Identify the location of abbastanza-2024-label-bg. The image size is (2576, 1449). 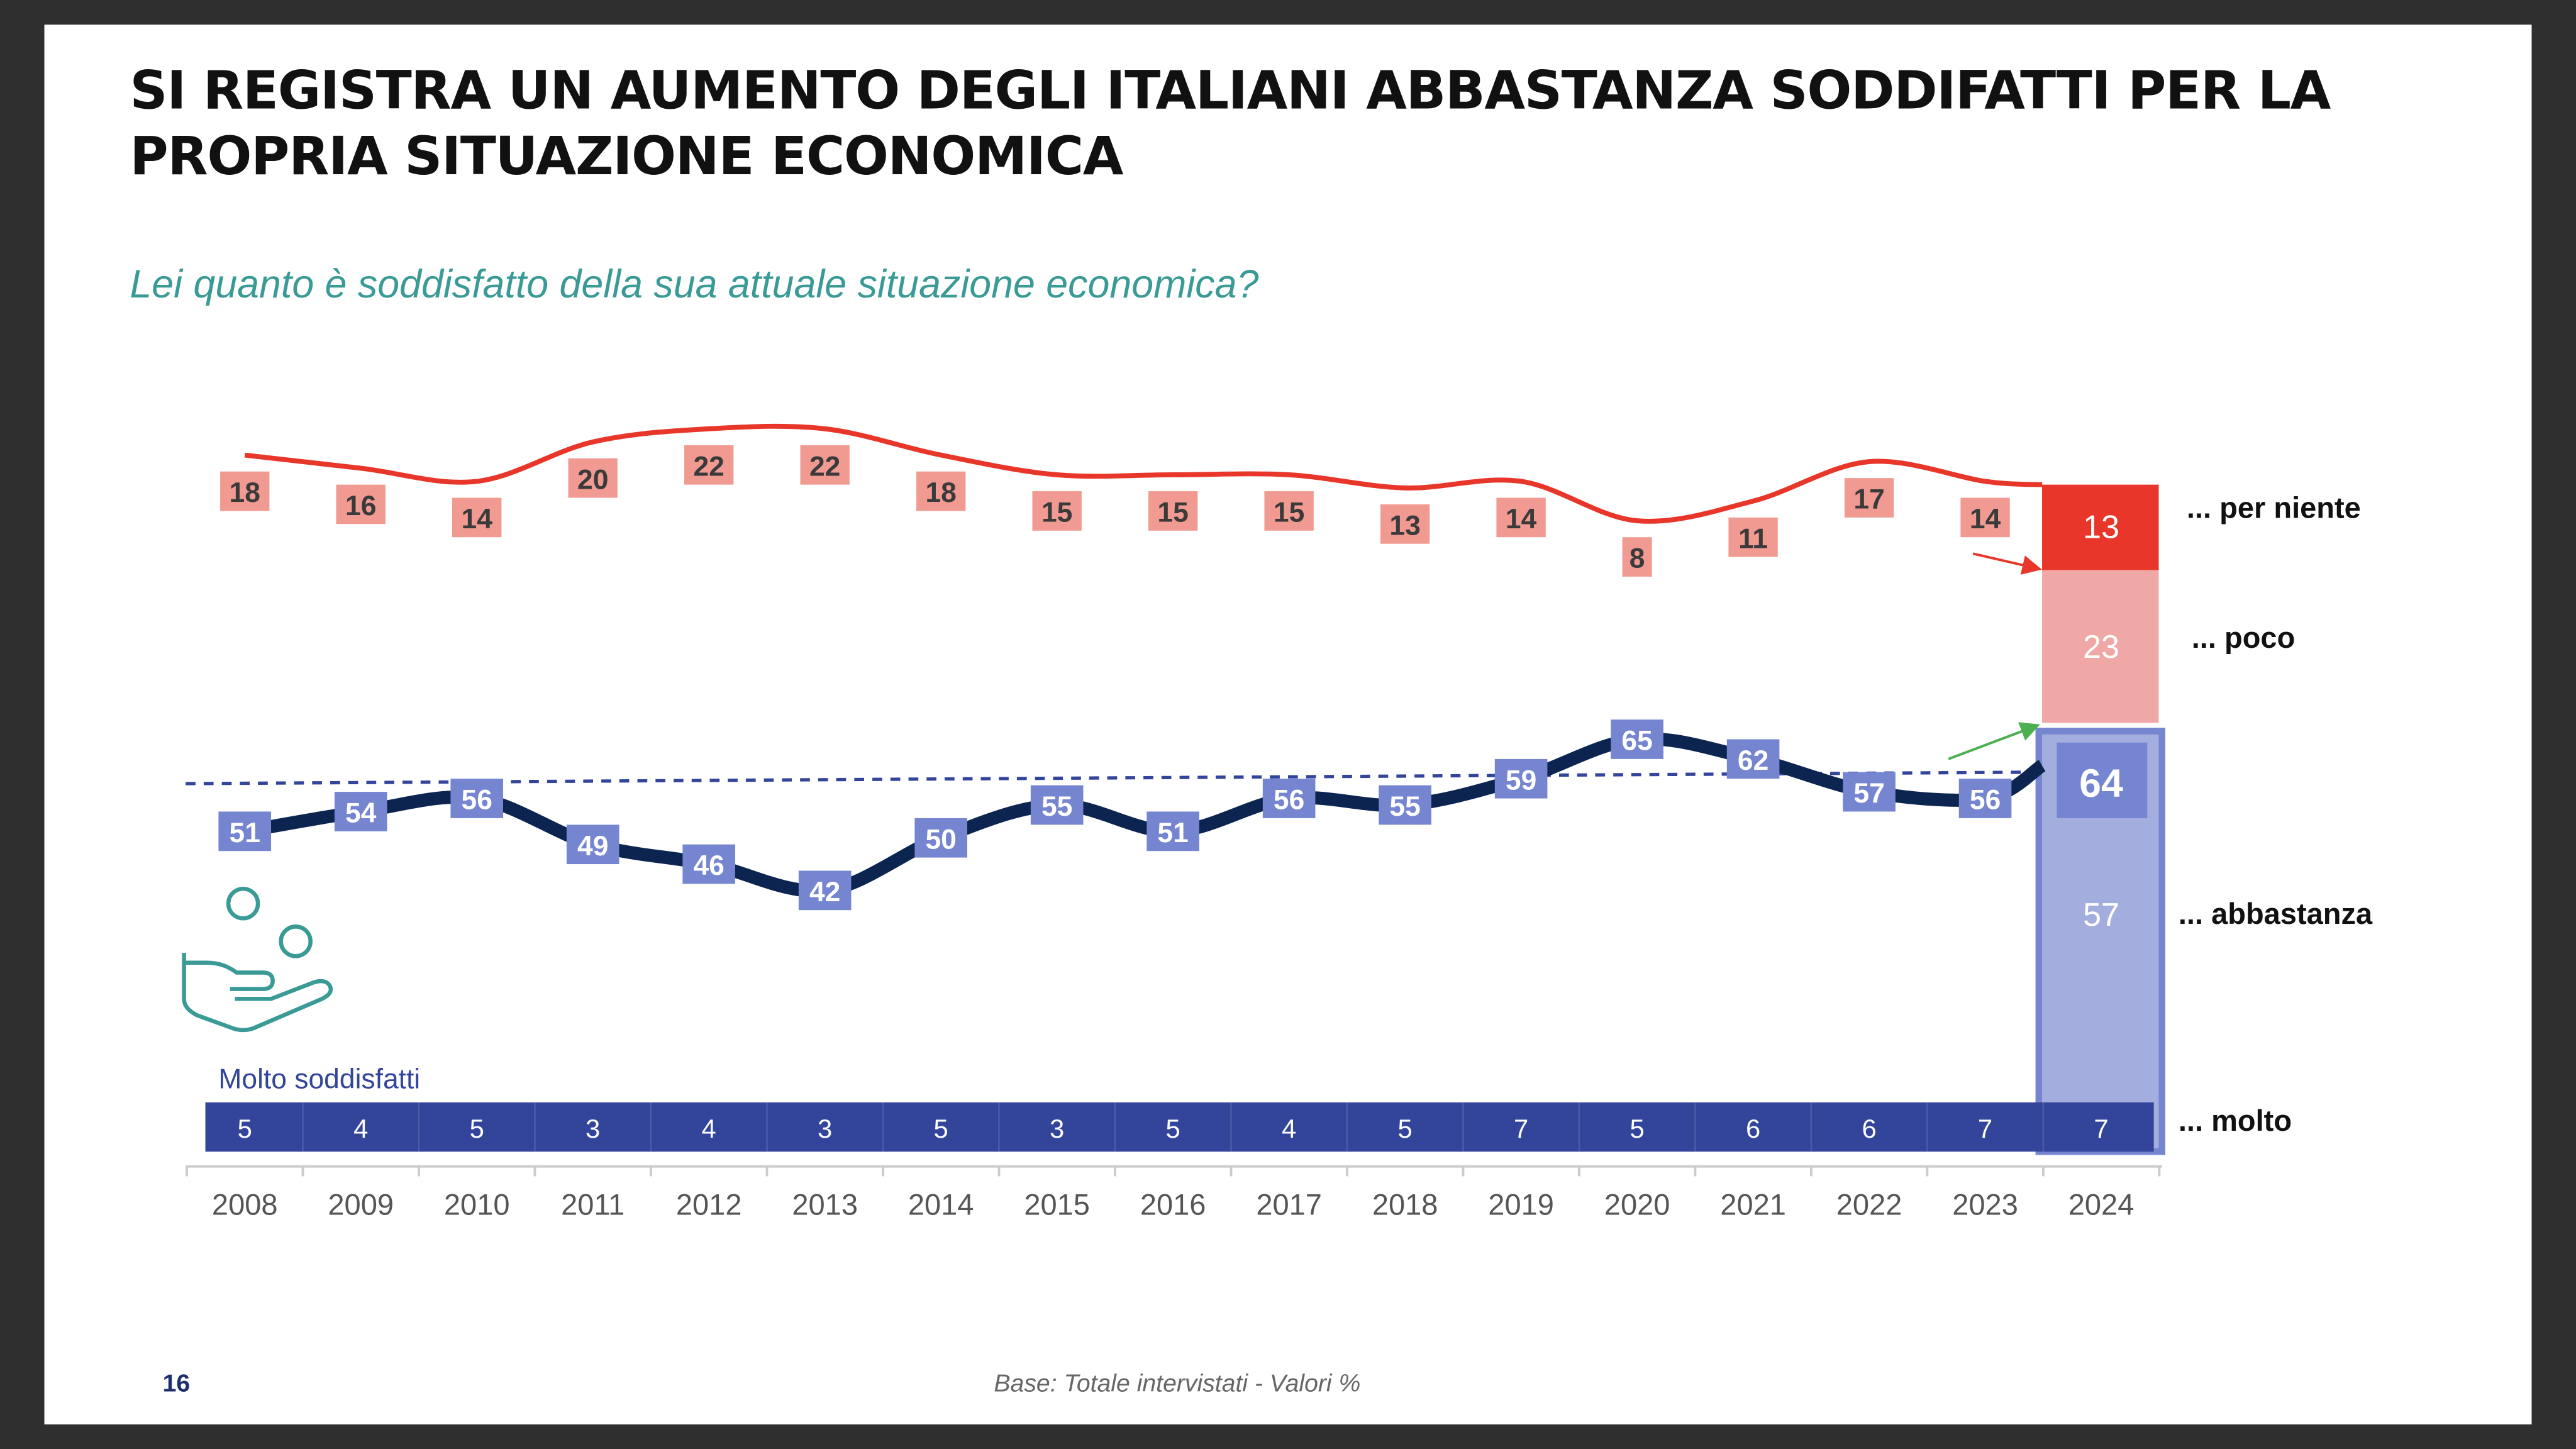
(2102, 780).